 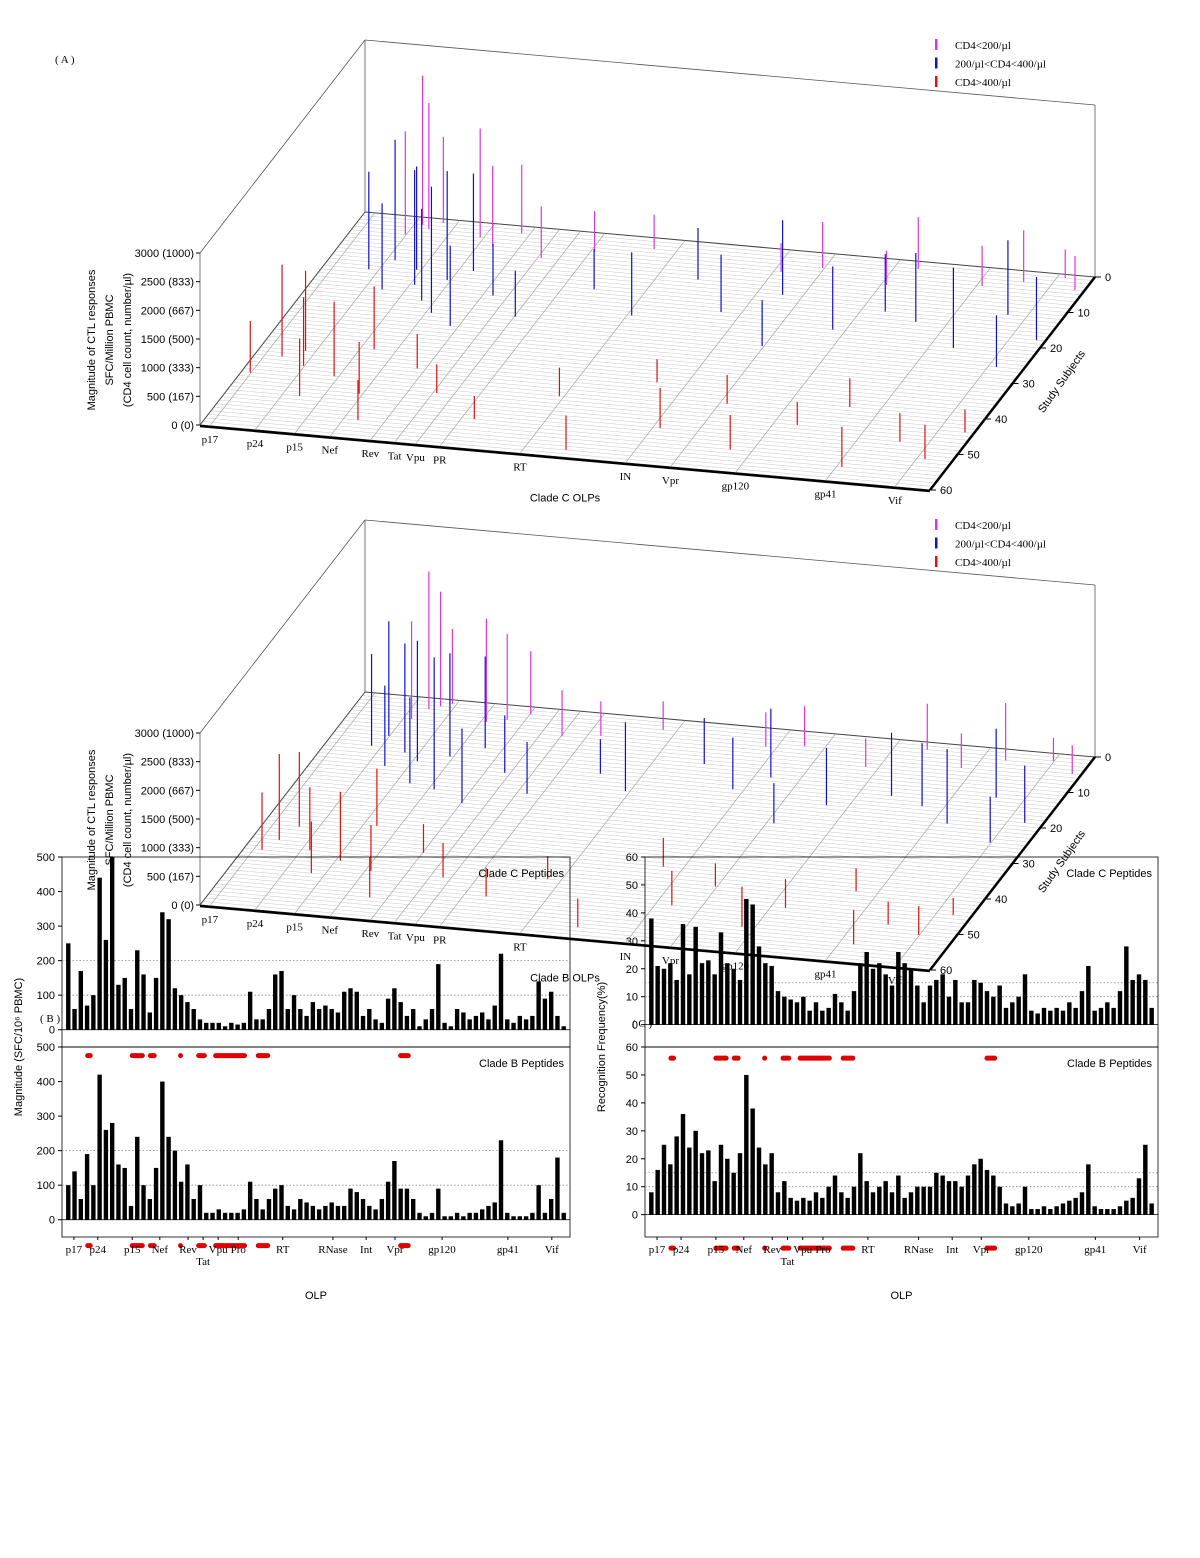 I want to click on x-axis, so click(x=565, y=938).